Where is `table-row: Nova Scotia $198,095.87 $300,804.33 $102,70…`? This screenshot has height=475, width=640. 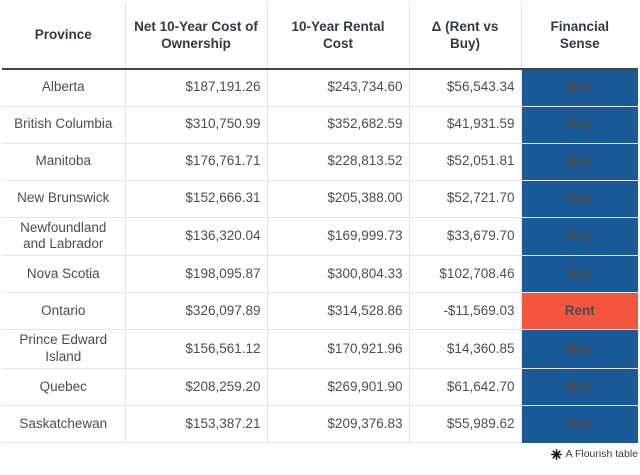 table-row: Nova Scotia $198,095.87 $300,804.33 $102,70… is located at coordinates (320, 274).